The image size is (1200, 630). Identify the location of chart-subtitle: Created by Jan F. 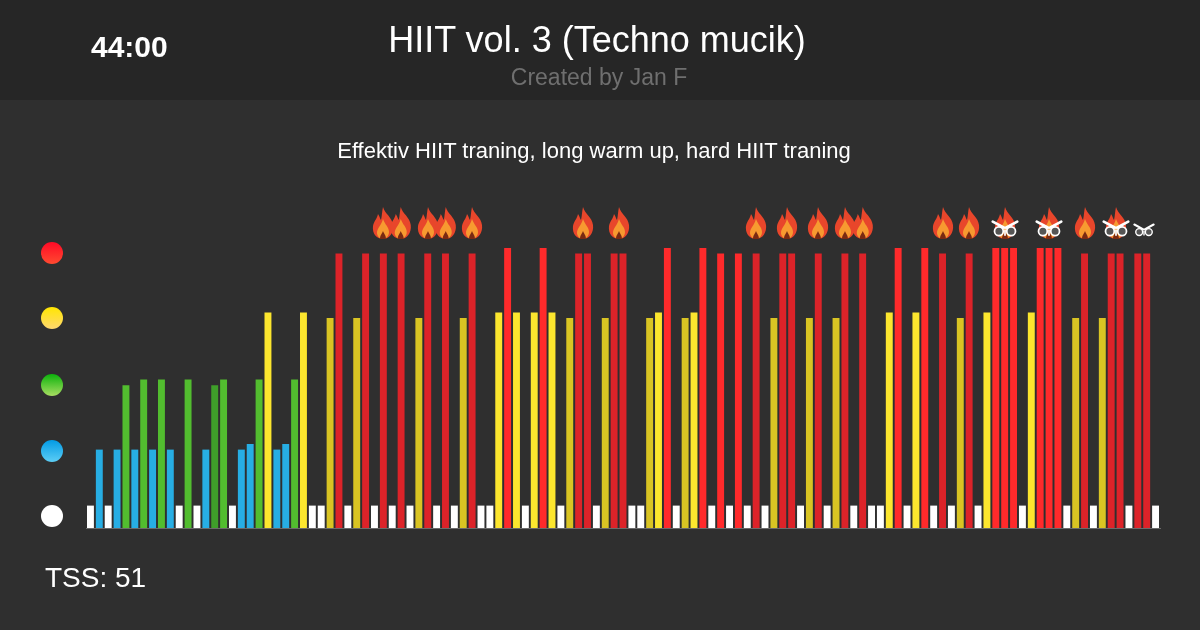
(599, 77).